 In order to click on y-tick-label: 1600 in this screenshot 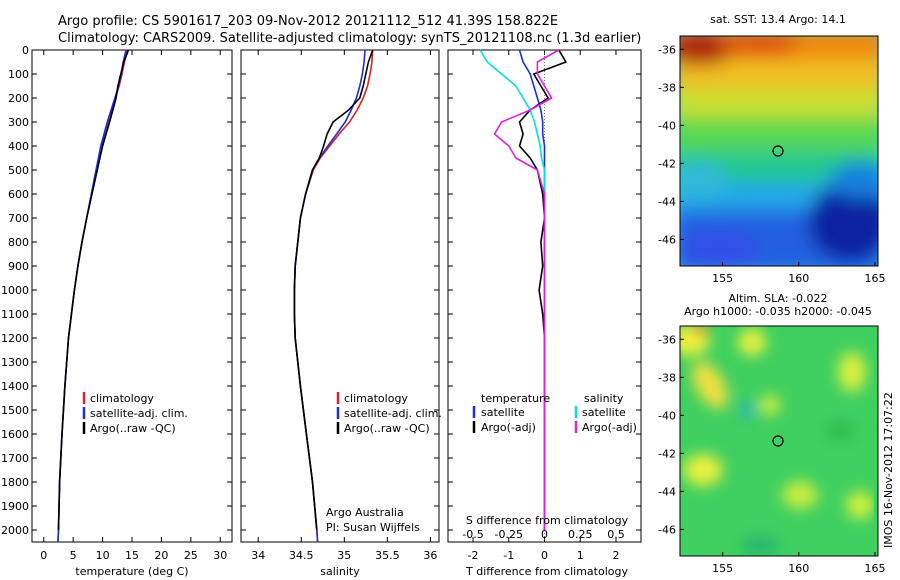, I will do `click(15, 434)`.